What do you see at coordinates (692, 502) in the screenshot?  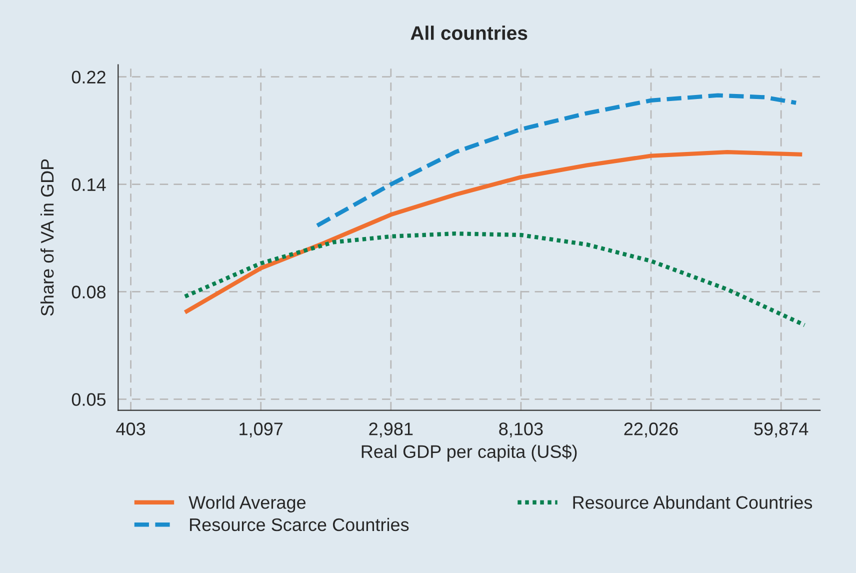 I see `legend-label: Resource Abundant Countries` at bounding box center [692, 502].